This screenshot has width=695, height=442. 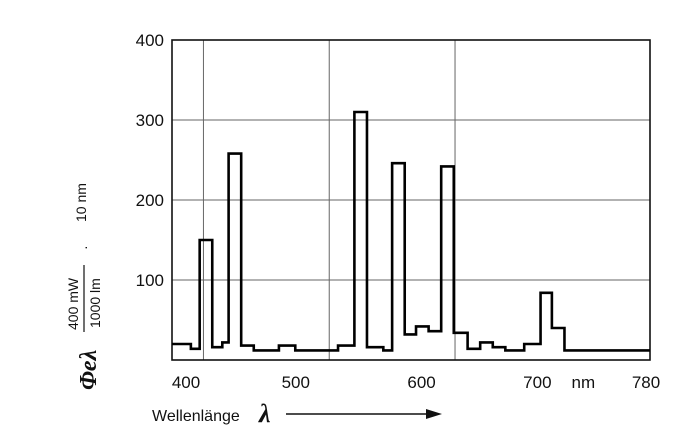 What do you see at coordinates (150, 160) in the screenshot?
I see `y-tick-labels: 100 200 300 400` at bounding box center [150, 160].